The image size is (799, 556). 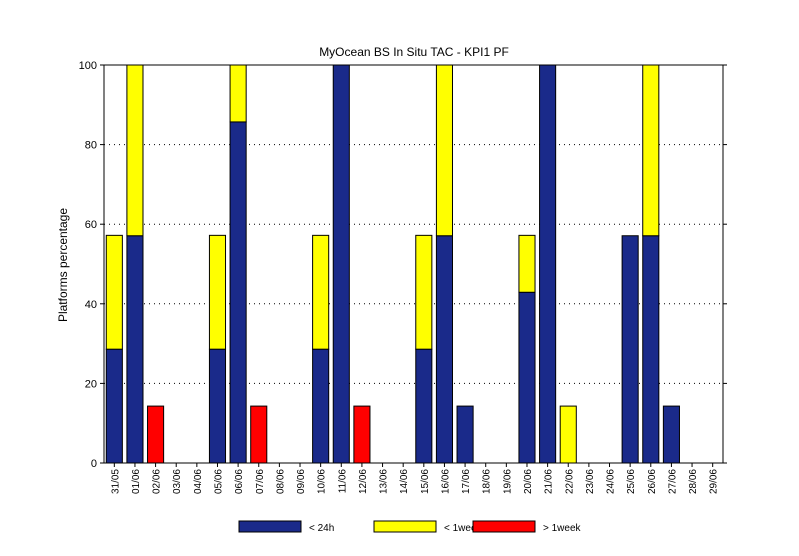 What do you see at coordinates (569, 481) in the screenshot?
I see `x-tick-label: 22/06` at bounding box center [569, 481].